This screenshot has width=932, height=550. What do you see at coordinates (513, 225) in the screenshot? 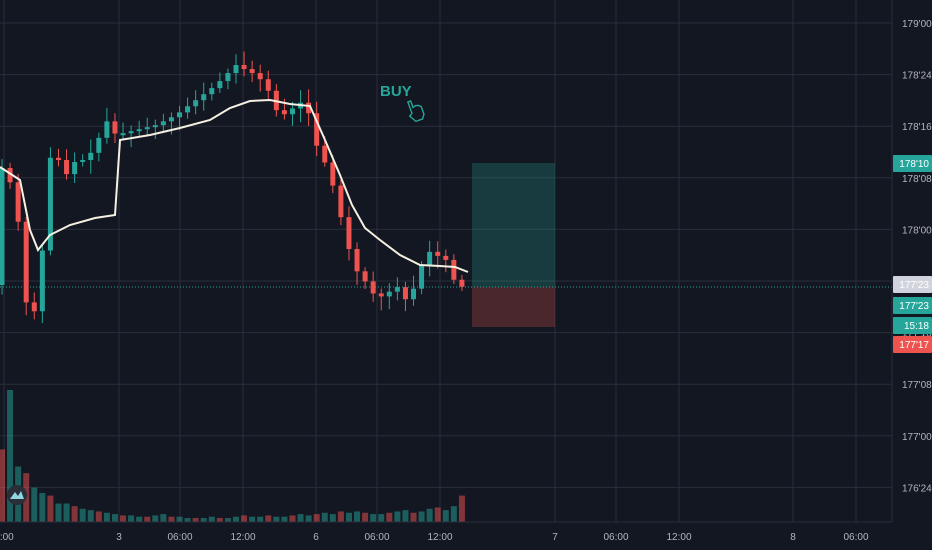
I see `position-target-zone` at bounding box center [513, 225].